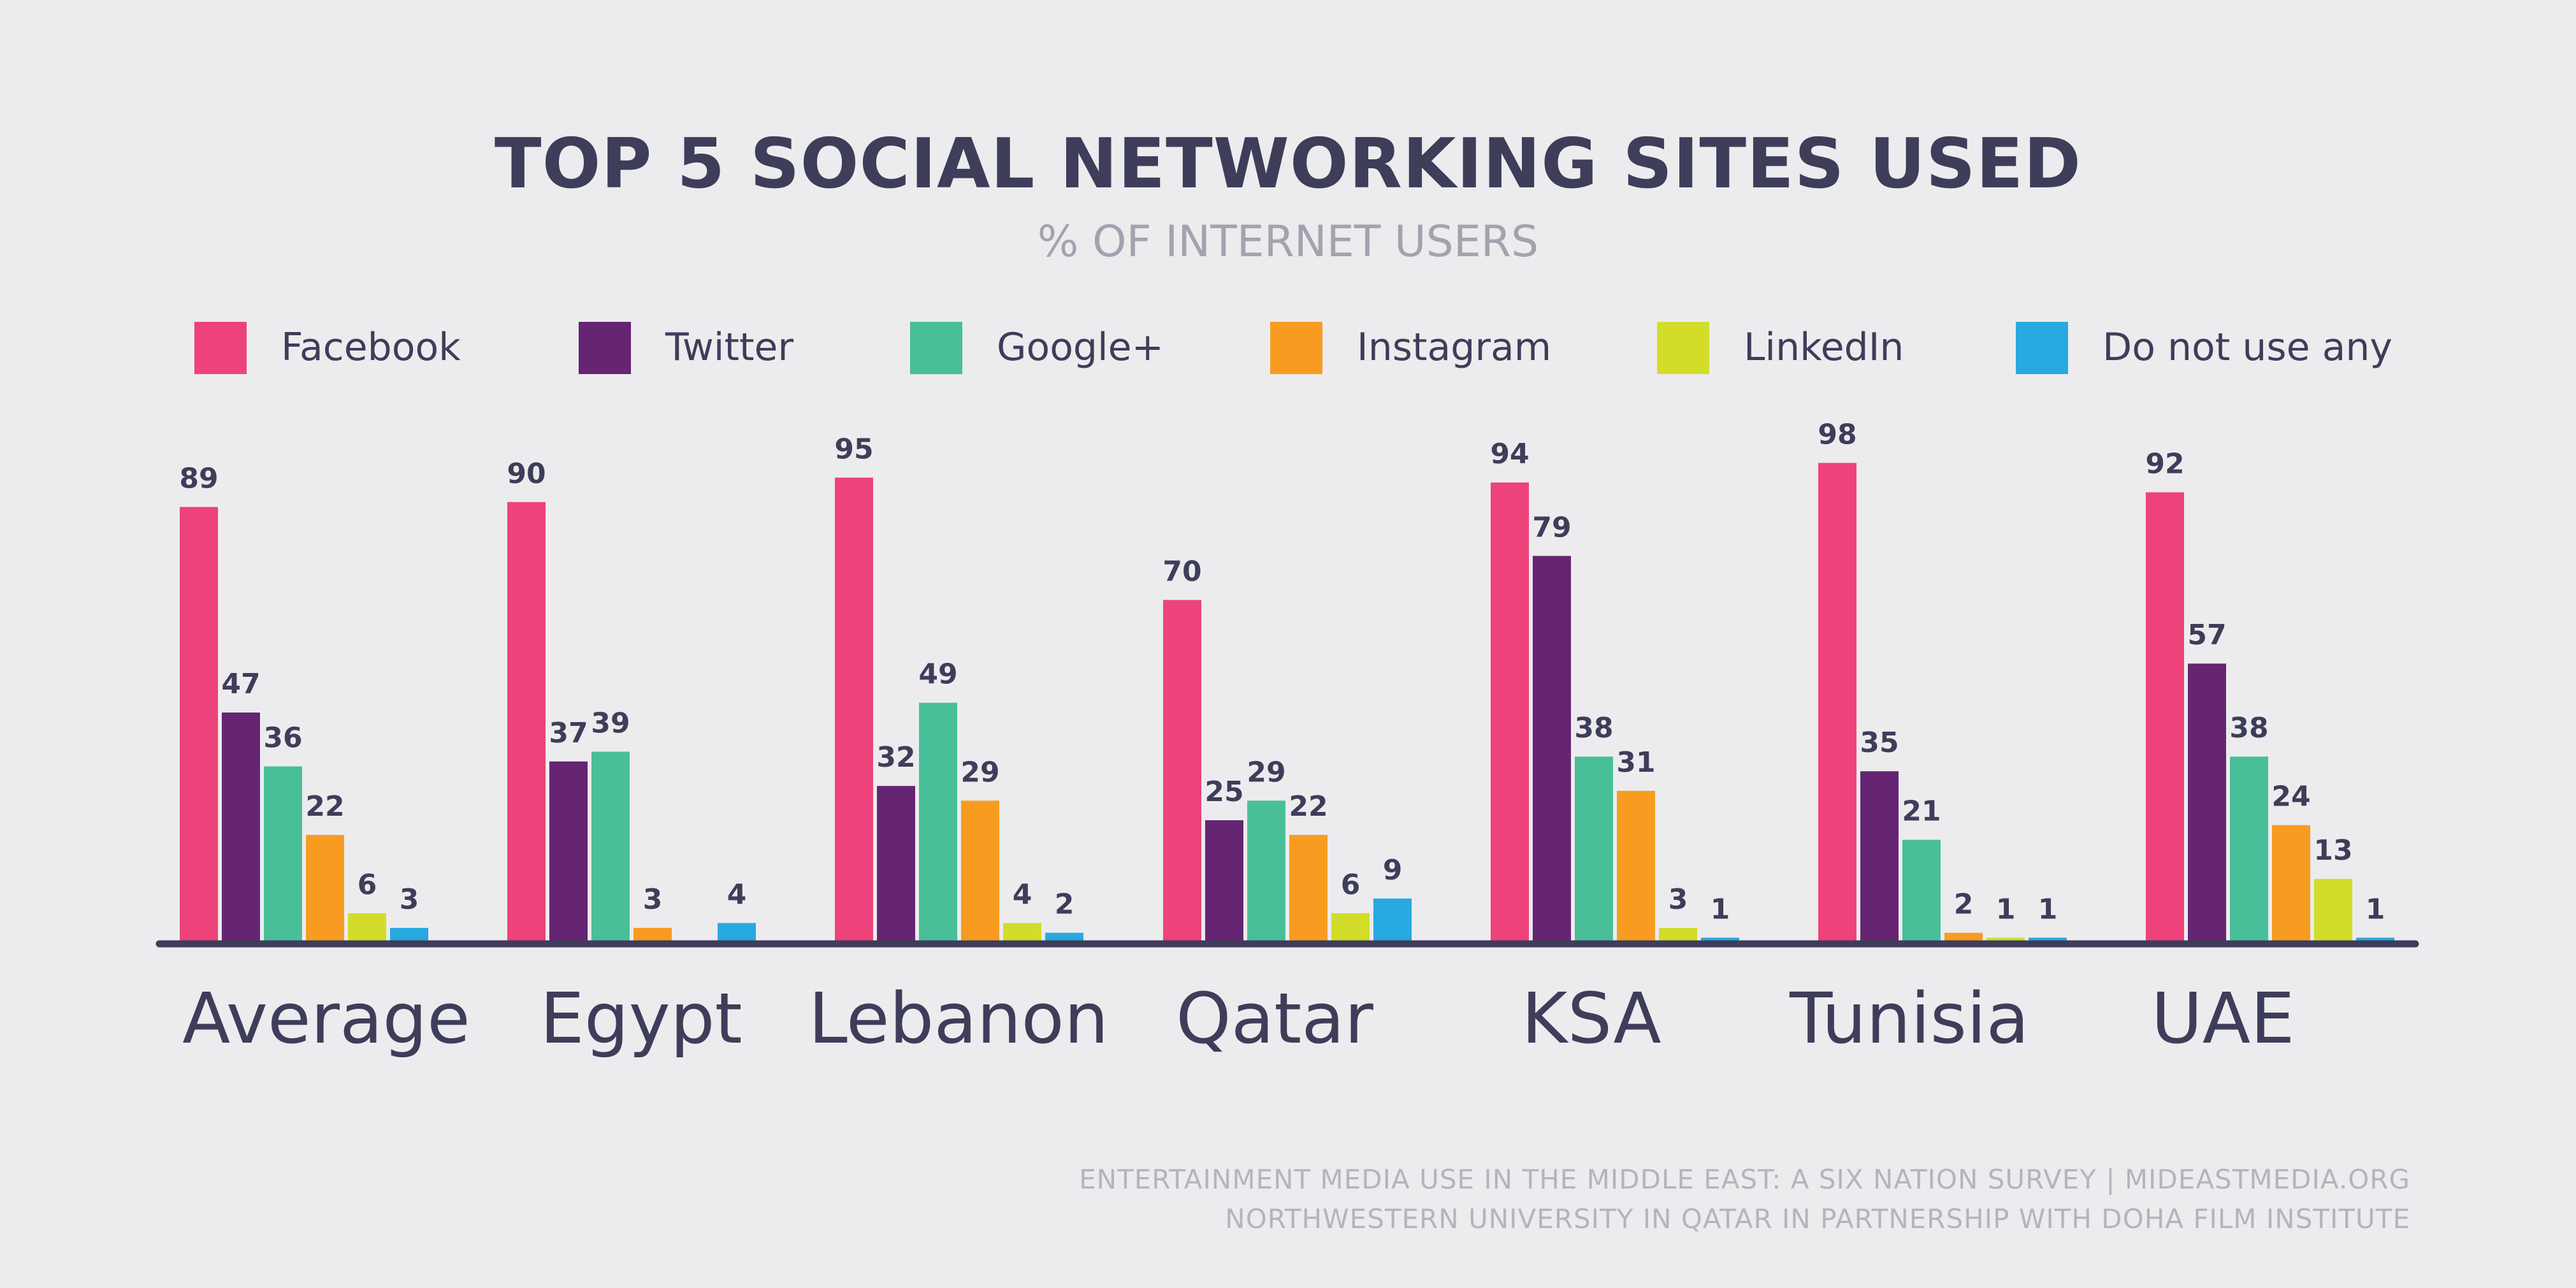  Describe the element at coordinates (325, 889) in the screenshot. I see `bar-average-instagram` at that location.